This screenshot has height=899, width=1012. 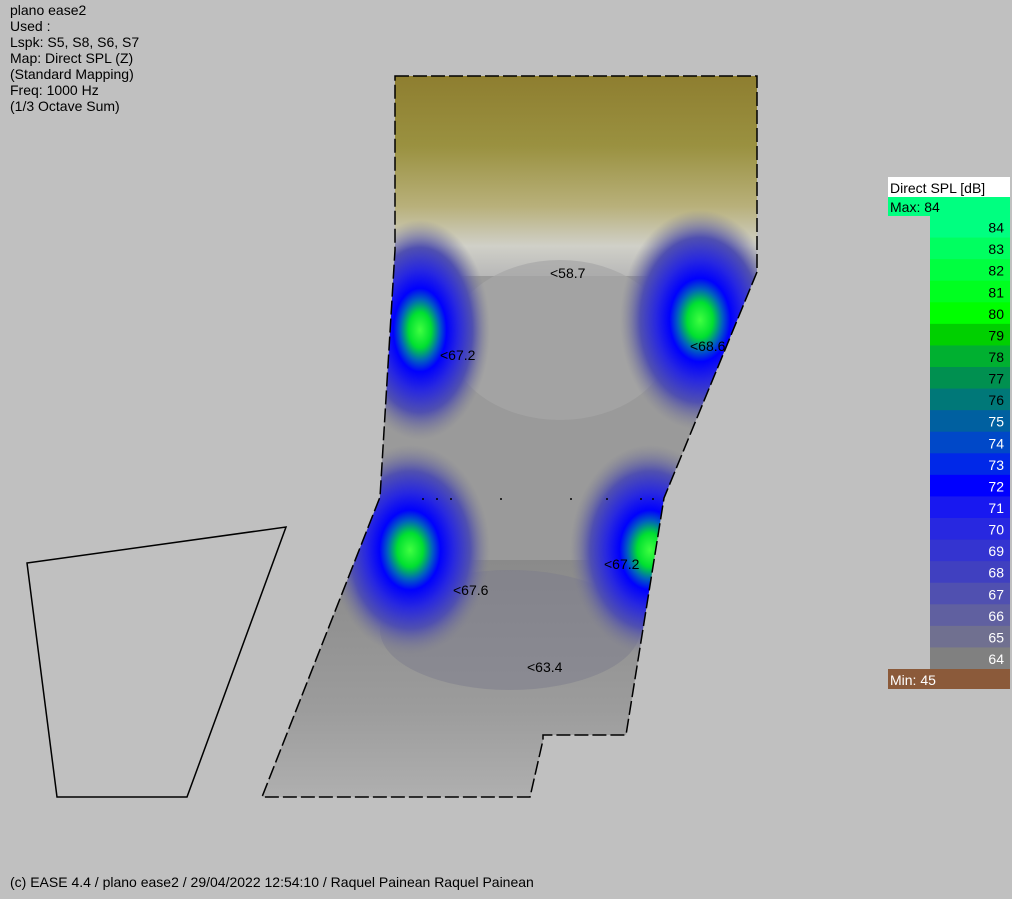 What do you see at coordinates (937, 188) in the screenshot?
I see `legend-title: Direct SPL [dB]` at bounding box center [937, 188].